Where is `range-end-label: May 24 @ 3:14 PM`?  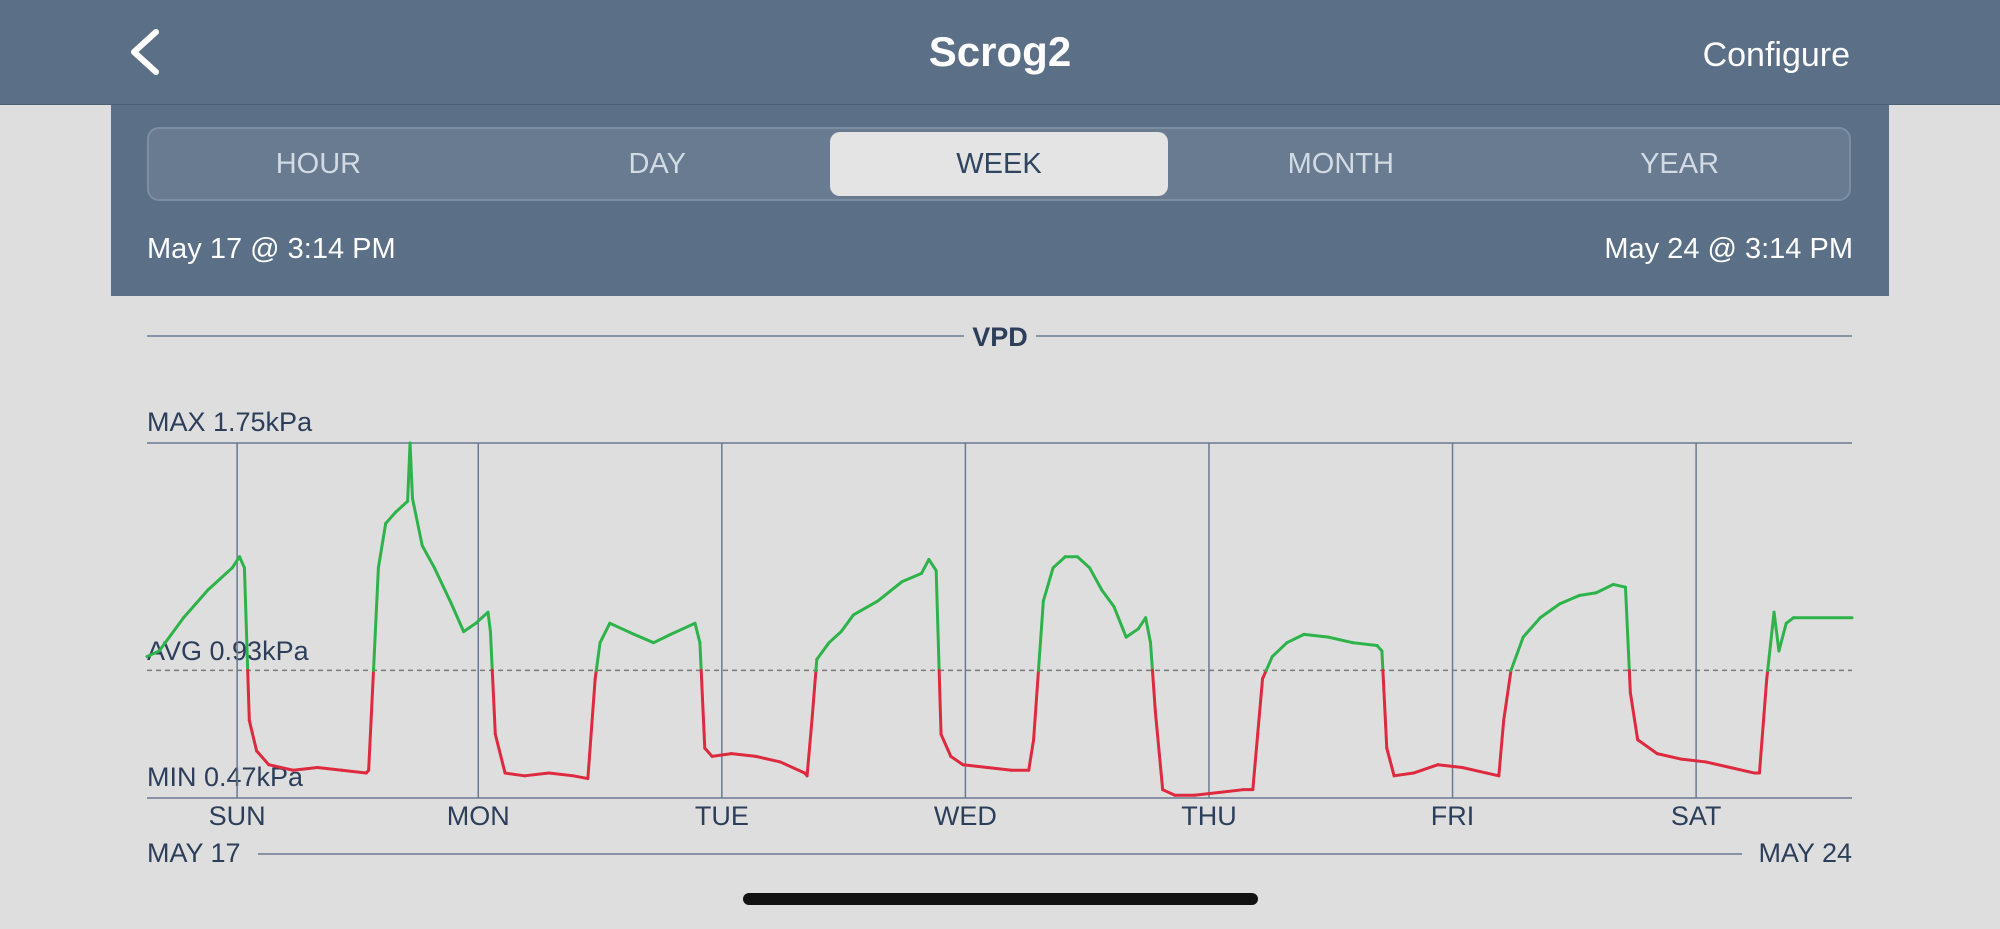 range-end-label: May 24 @ 3:14 PM is located at coordinates (1728, 249).